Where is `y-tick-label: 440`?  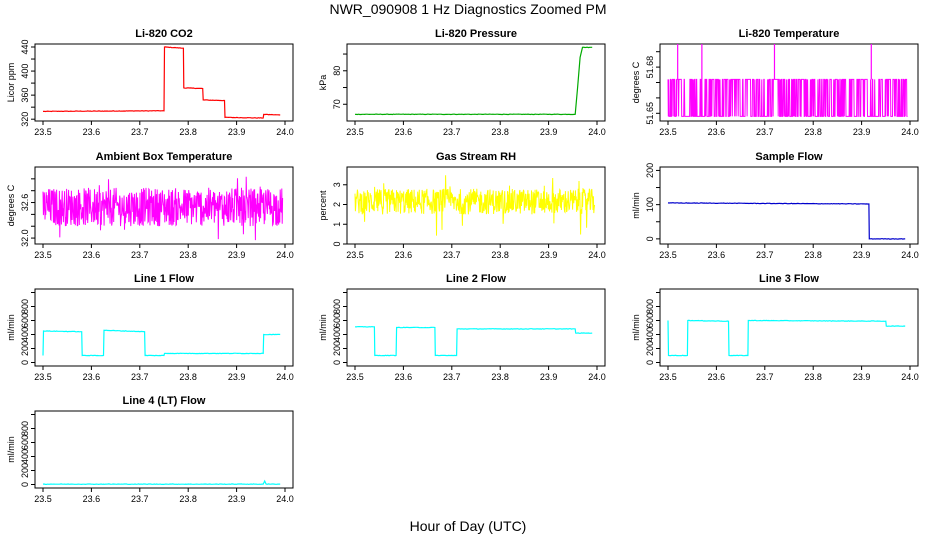
y-tick-label: 440 is located at coordinates (25, 46).